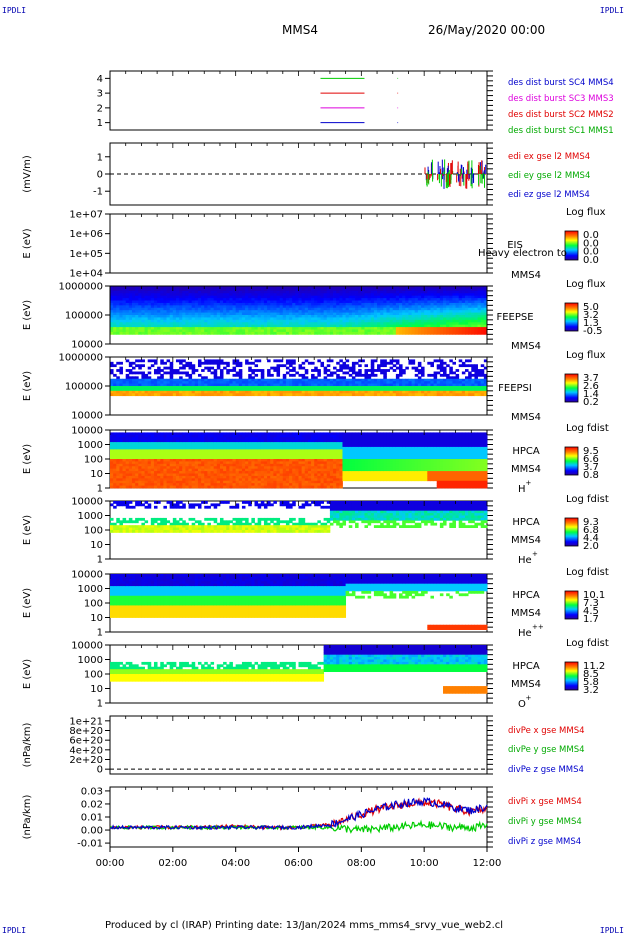 Image resolution: width=630 pixels, height=935 pixels. What do you see at coordinates (298, 863) in the screenshot?
I see `x-tick-label: 06:00` at bounding box center [298, 863].